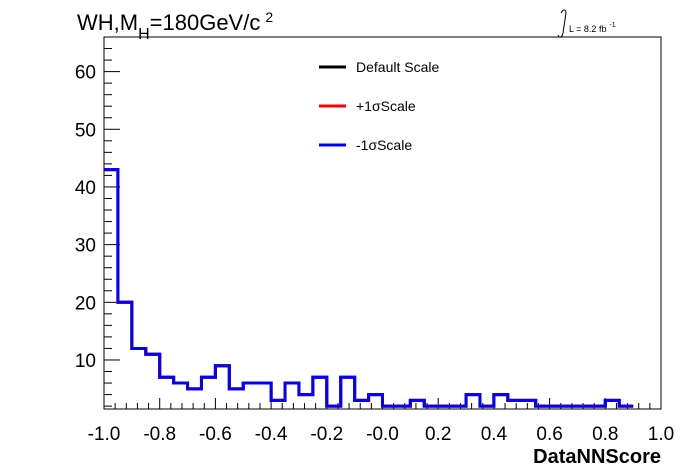  Describe the element at coordinates (85, 130) in the screenshot. I see `y-tick-label: 50` at that location.